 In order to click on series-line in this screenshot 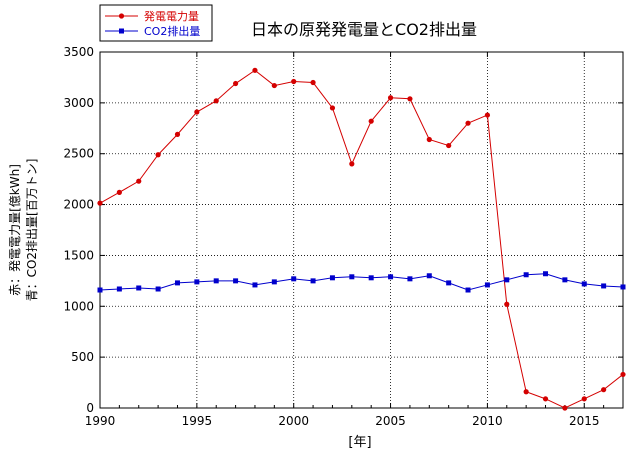, I will do `click(361, 282)`.